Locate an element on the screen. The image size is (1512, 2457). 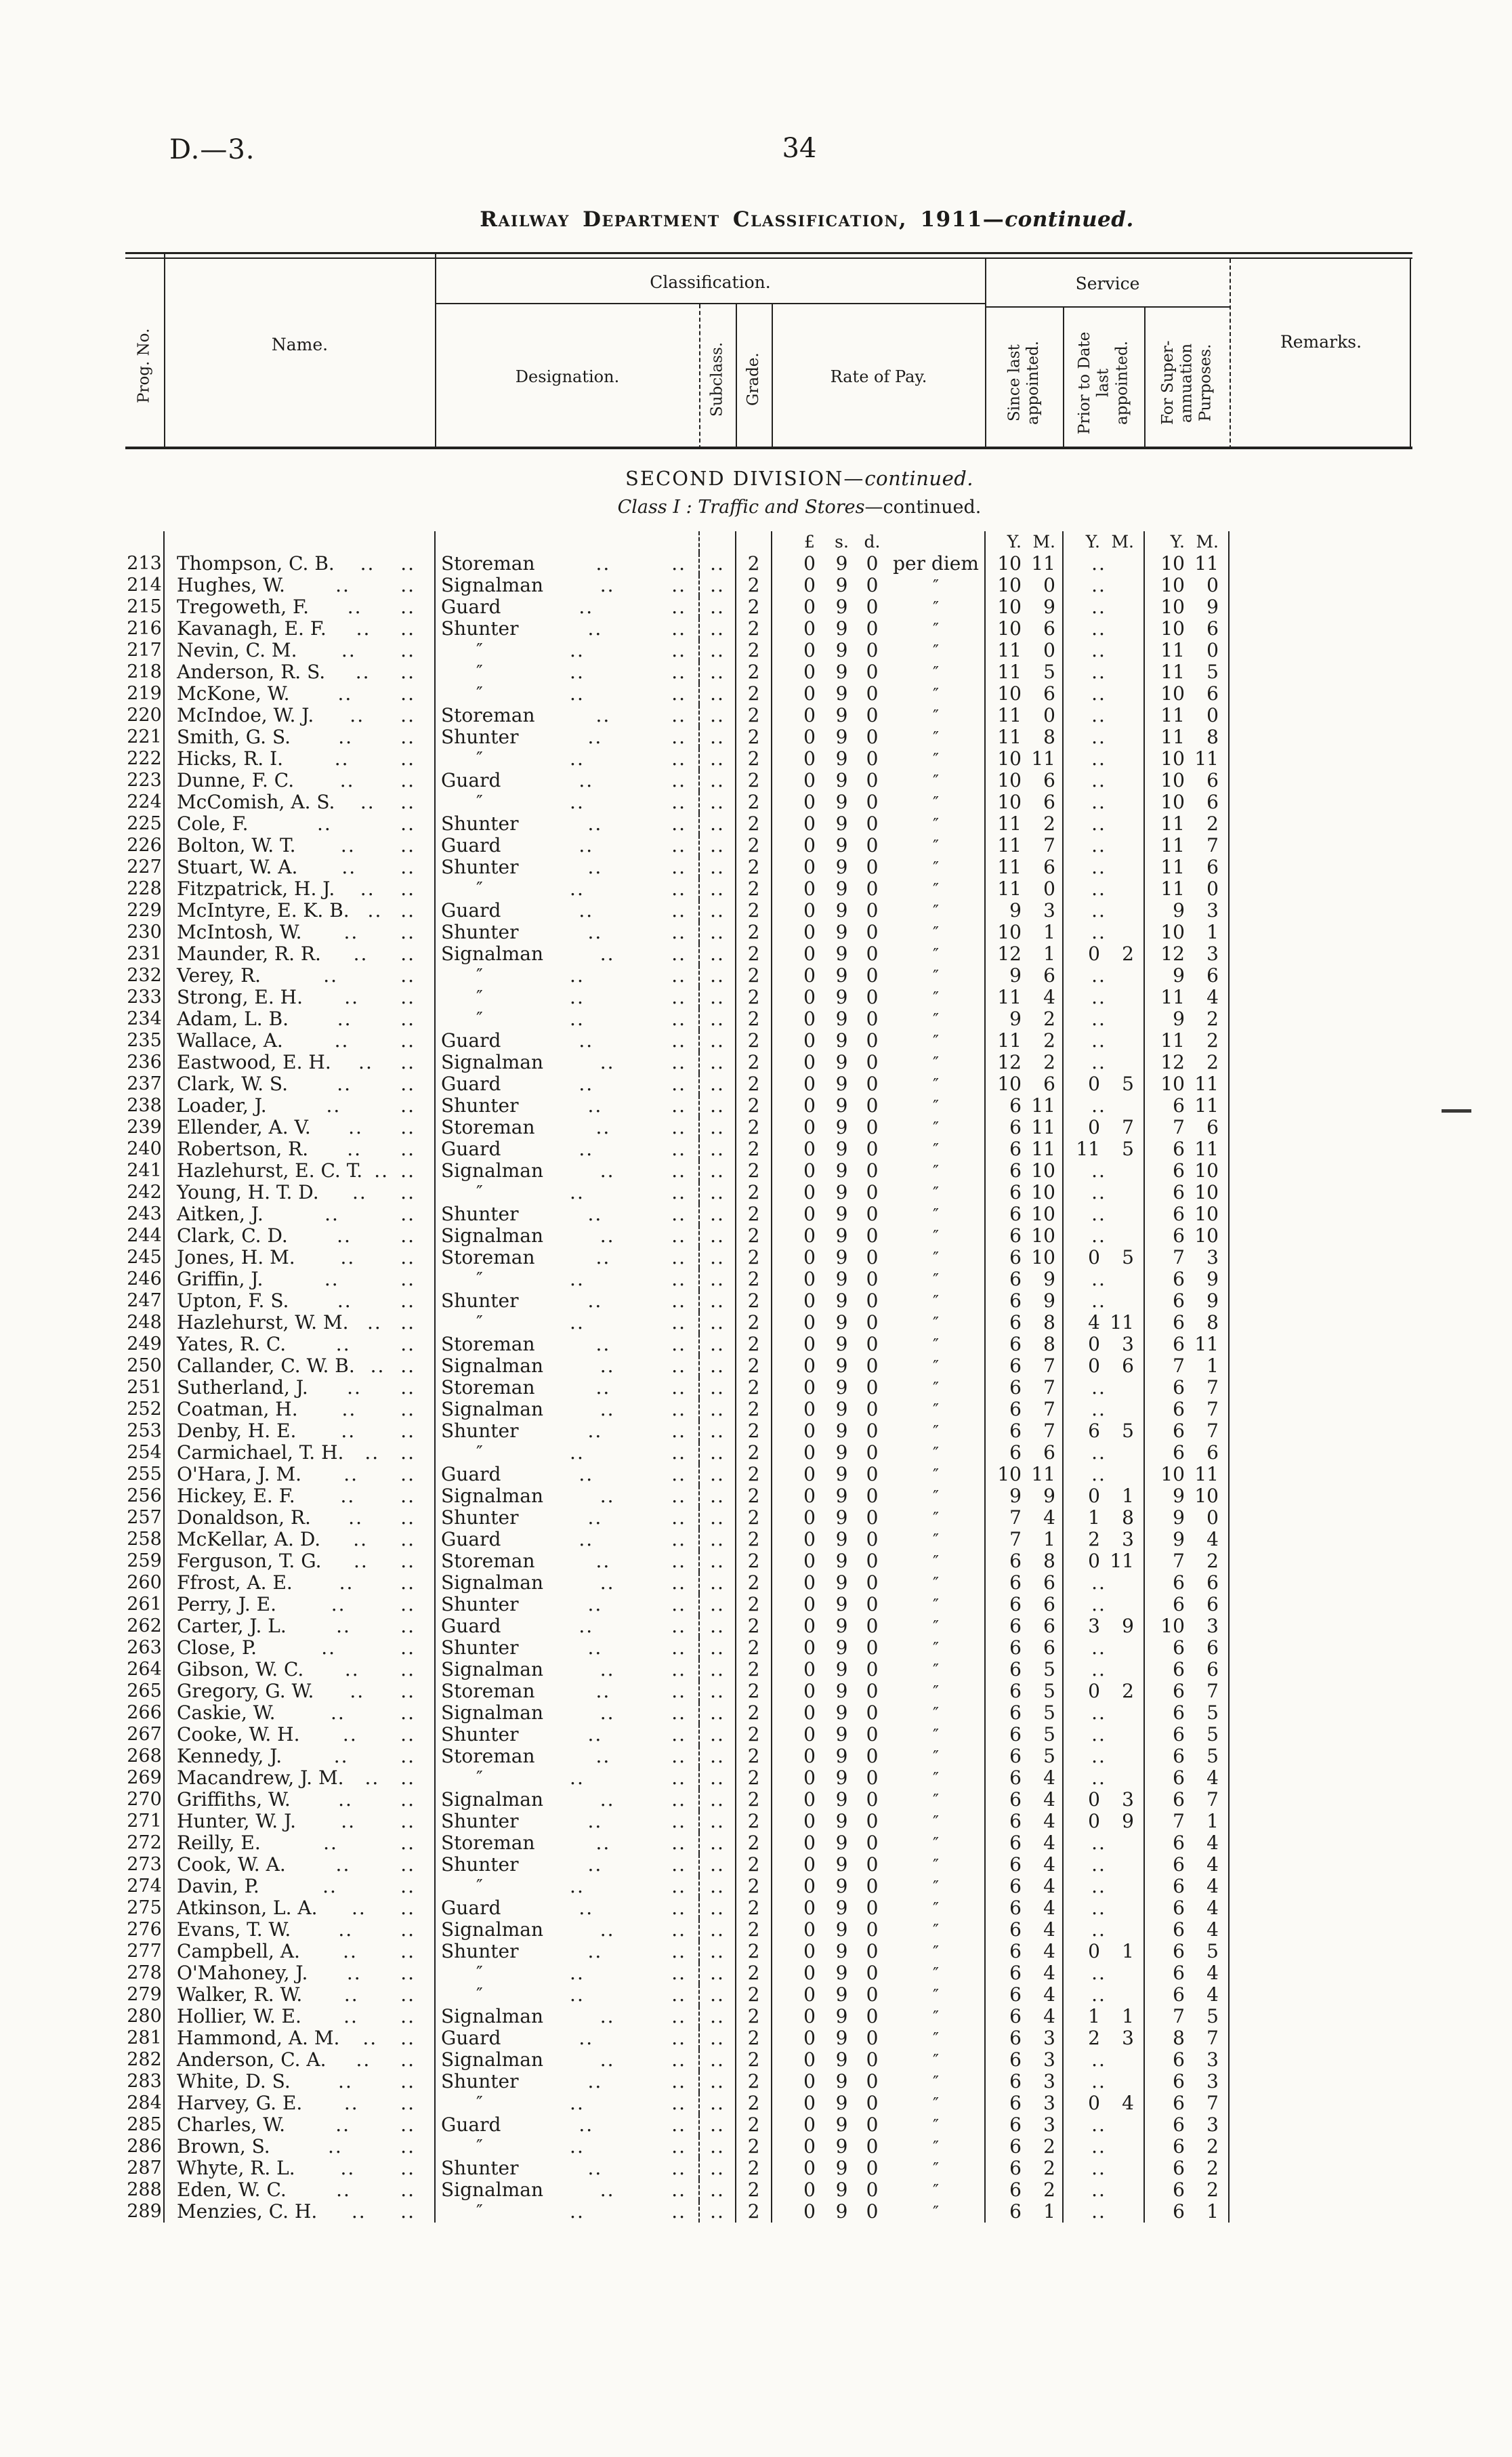
prog-no-value: 251 is located at coordinates (144, 1387).